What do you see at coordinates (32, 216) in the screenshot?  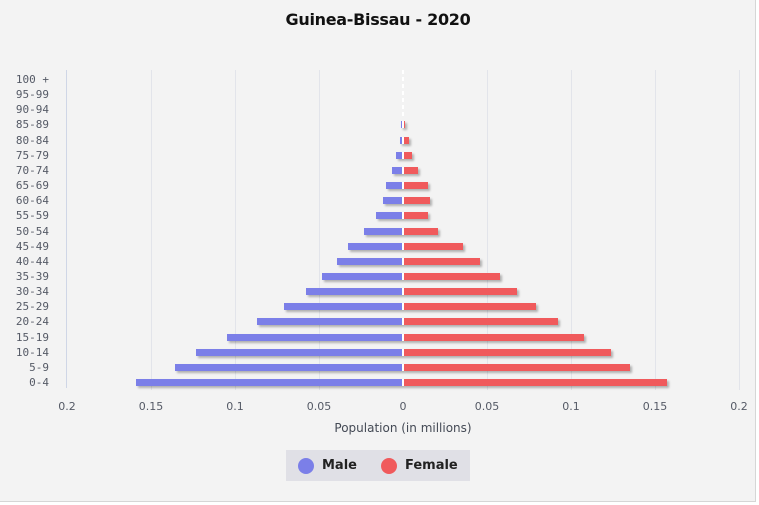 I see `y-tick-label: 55-59` at bounding box center [32, 216].